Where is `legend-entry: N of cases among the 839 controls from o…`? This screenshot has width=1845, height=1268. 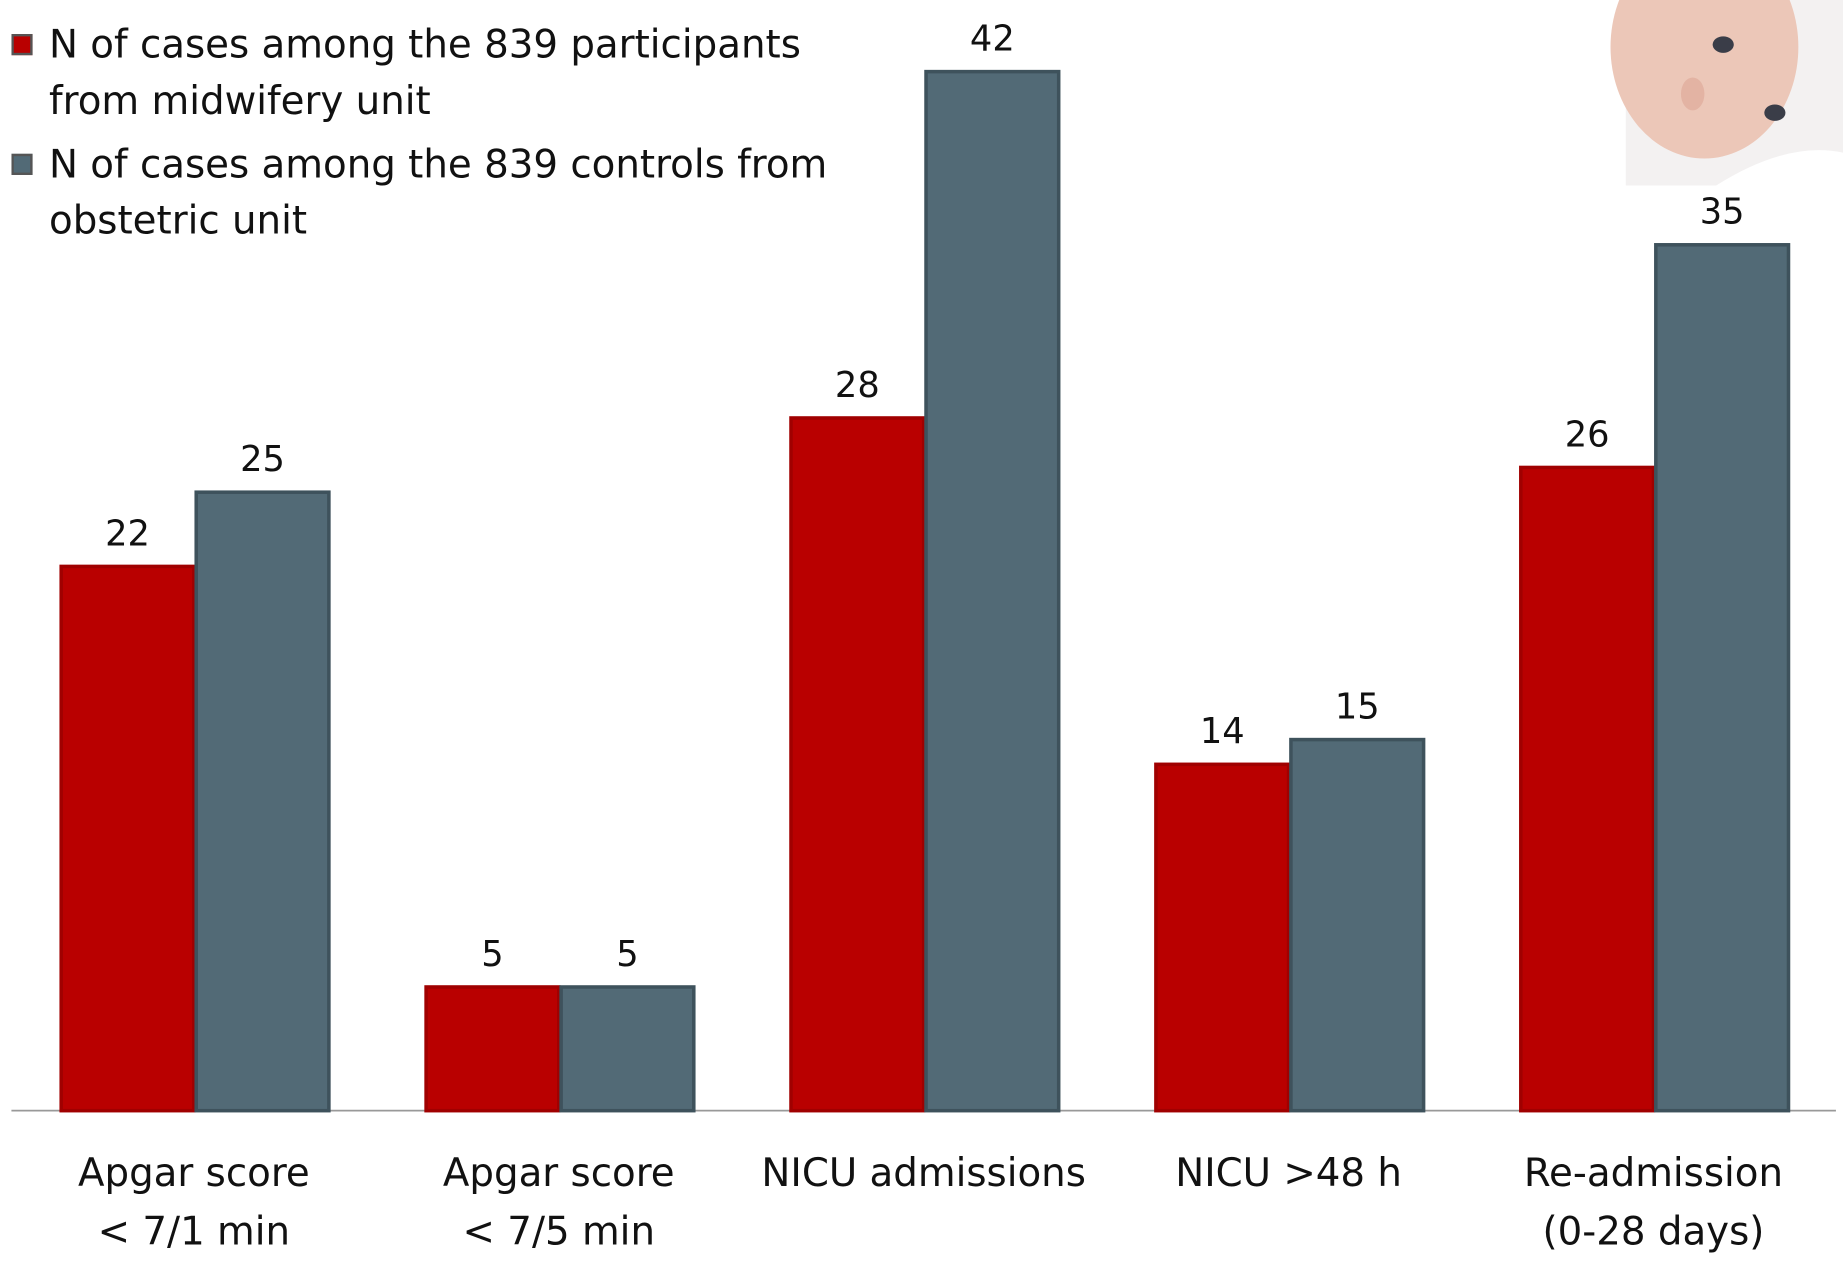 legend-entry: N of cases among the 839 controls from o… is located at coordinates (433, 192).